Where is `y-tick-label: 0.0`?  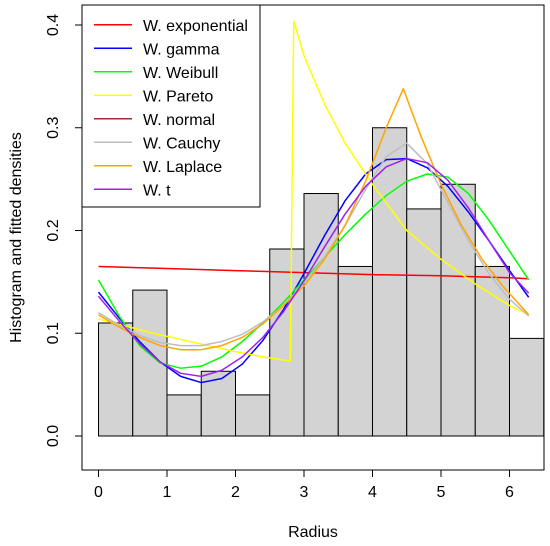
y-tick-label: 0.0 is located at coordinates (53, 436).